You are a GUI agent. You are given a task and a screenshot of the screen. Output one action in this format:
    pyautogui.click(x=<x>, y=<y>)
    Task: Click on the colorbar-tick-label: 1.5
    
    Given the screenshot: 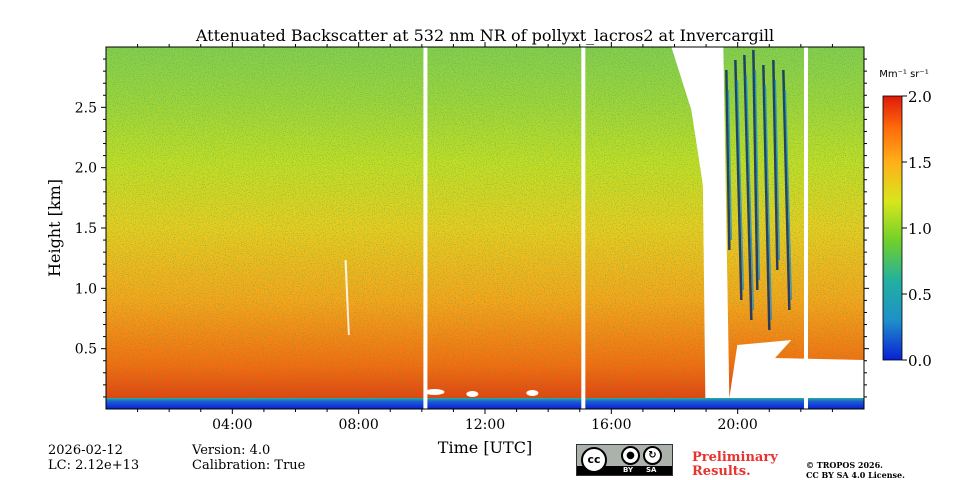 What is the action you would take?
    pyautogui.click(x=920, y=163)
    